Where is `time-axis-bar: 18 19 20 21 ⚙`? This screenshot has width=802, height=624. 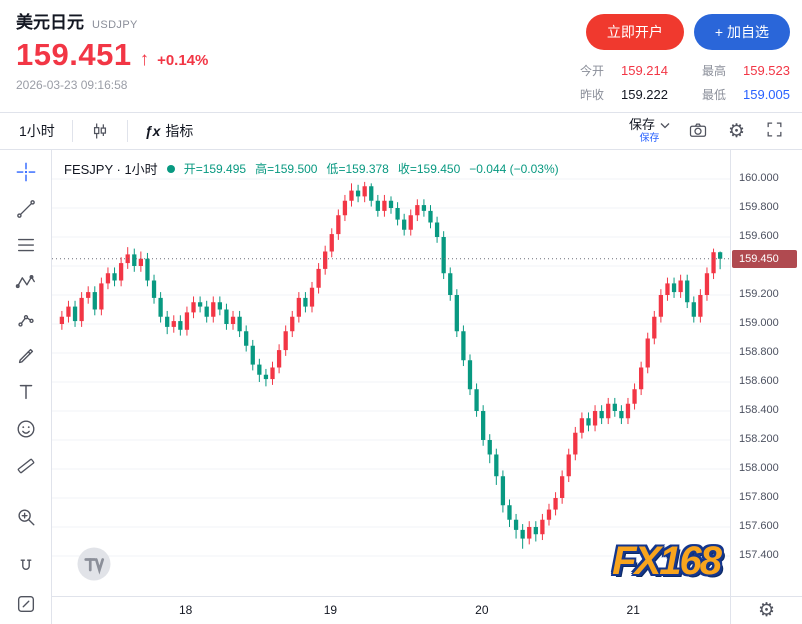
time-axis-bar: 18 19 20 21 ⚙ is located at coordinates (427, 610).